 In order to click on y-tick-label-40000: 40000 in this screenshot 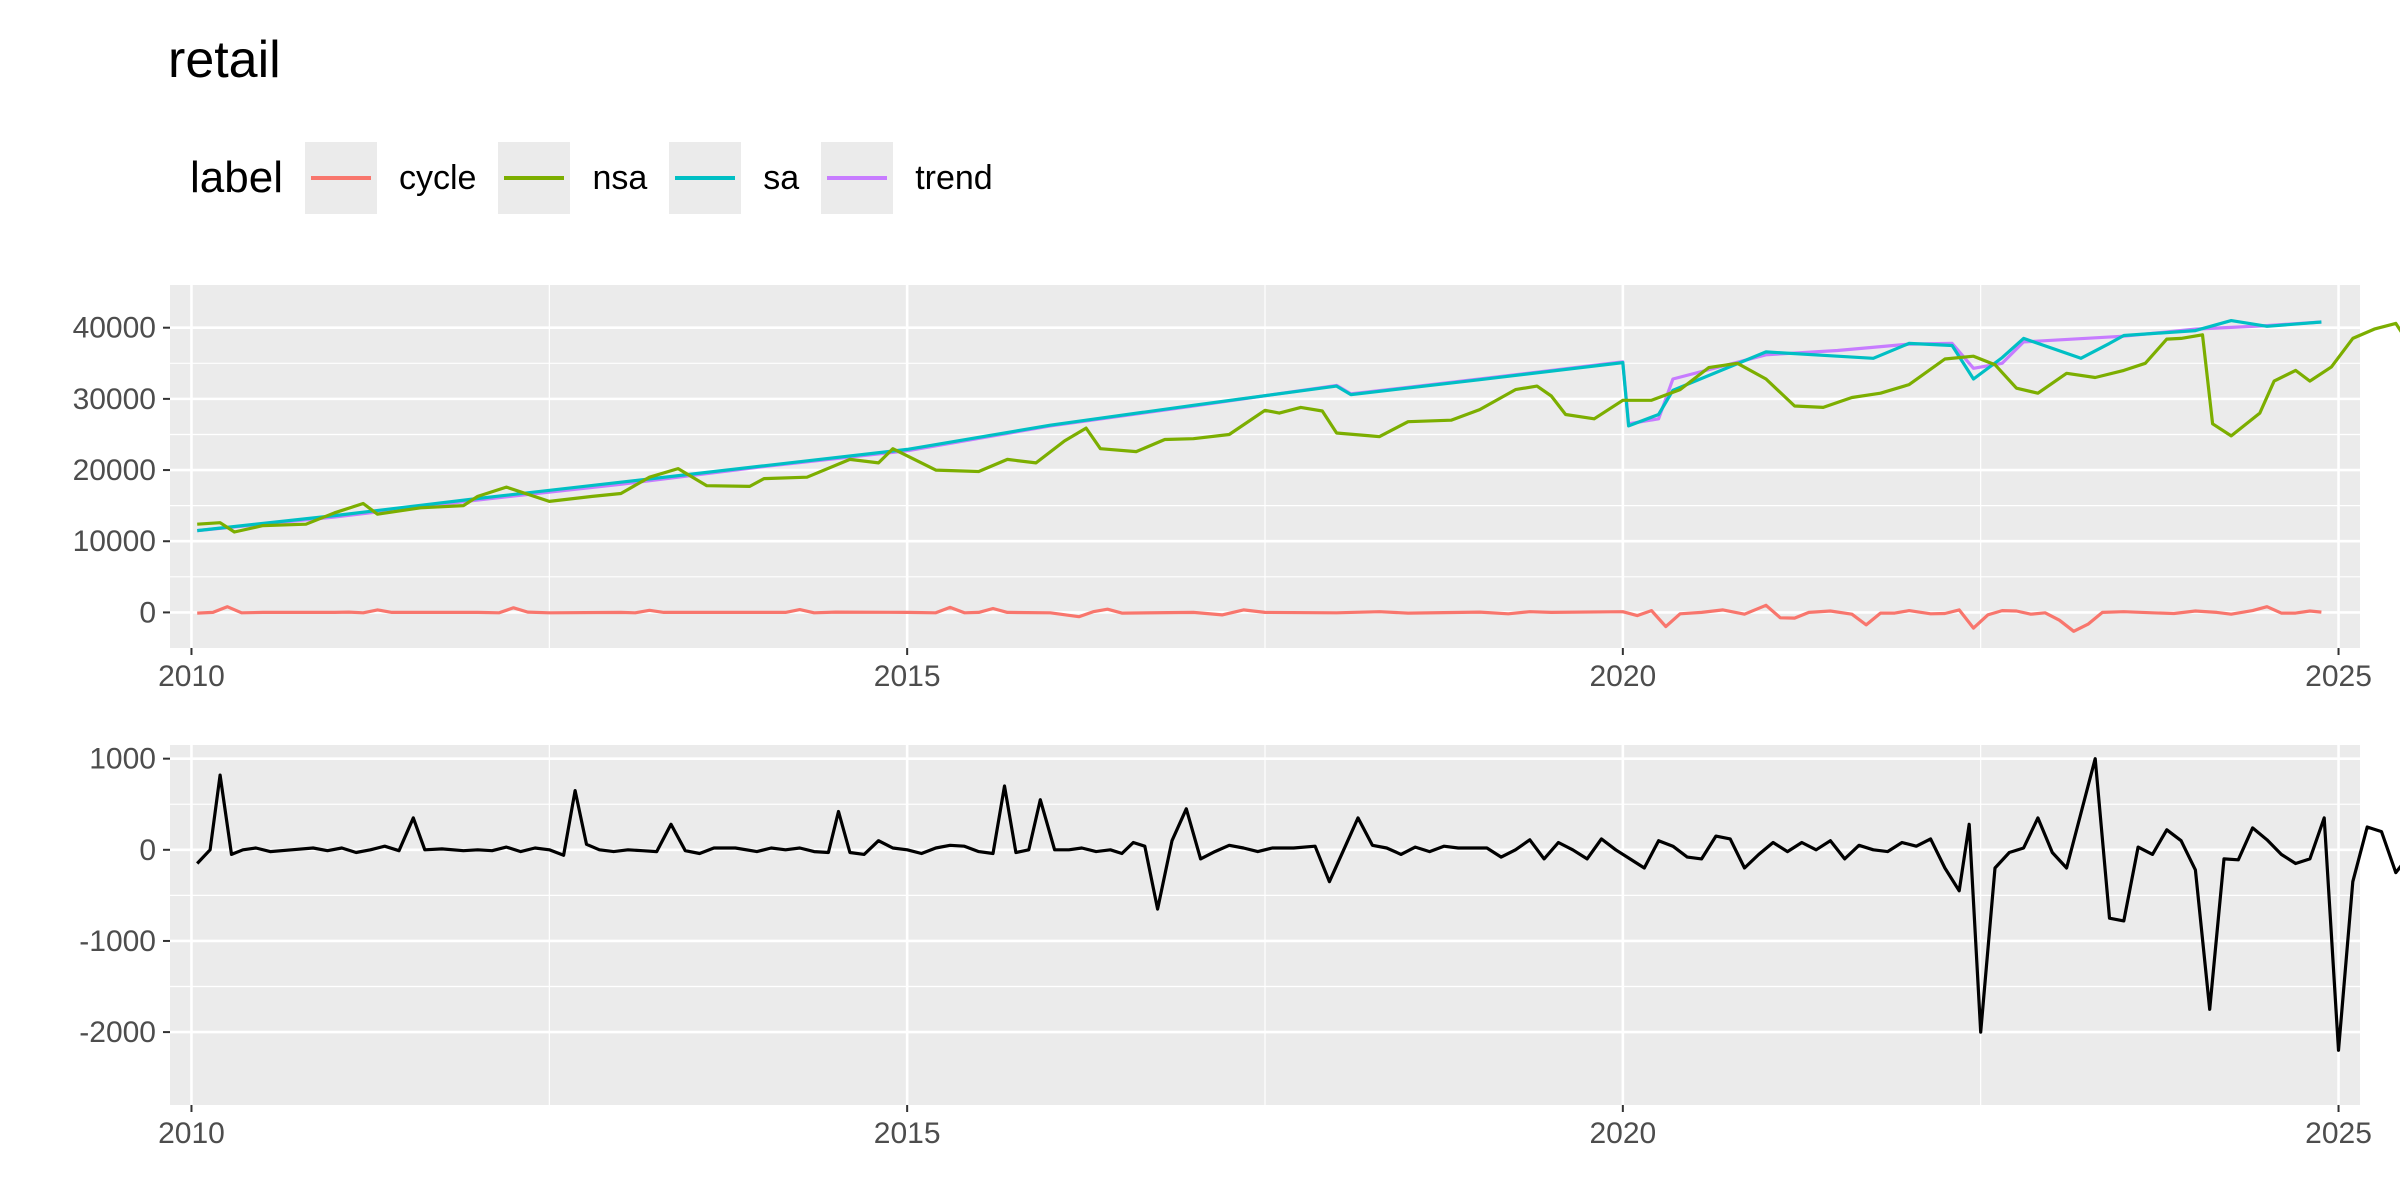, I will do `click(114, 328)`.